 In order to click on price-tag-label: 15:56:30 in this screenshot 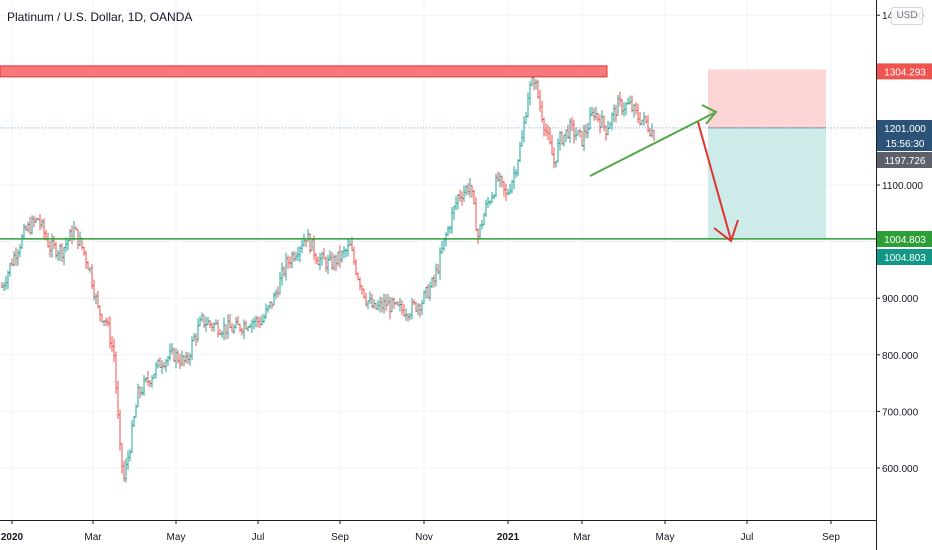, I will do `click(905, 144)`.